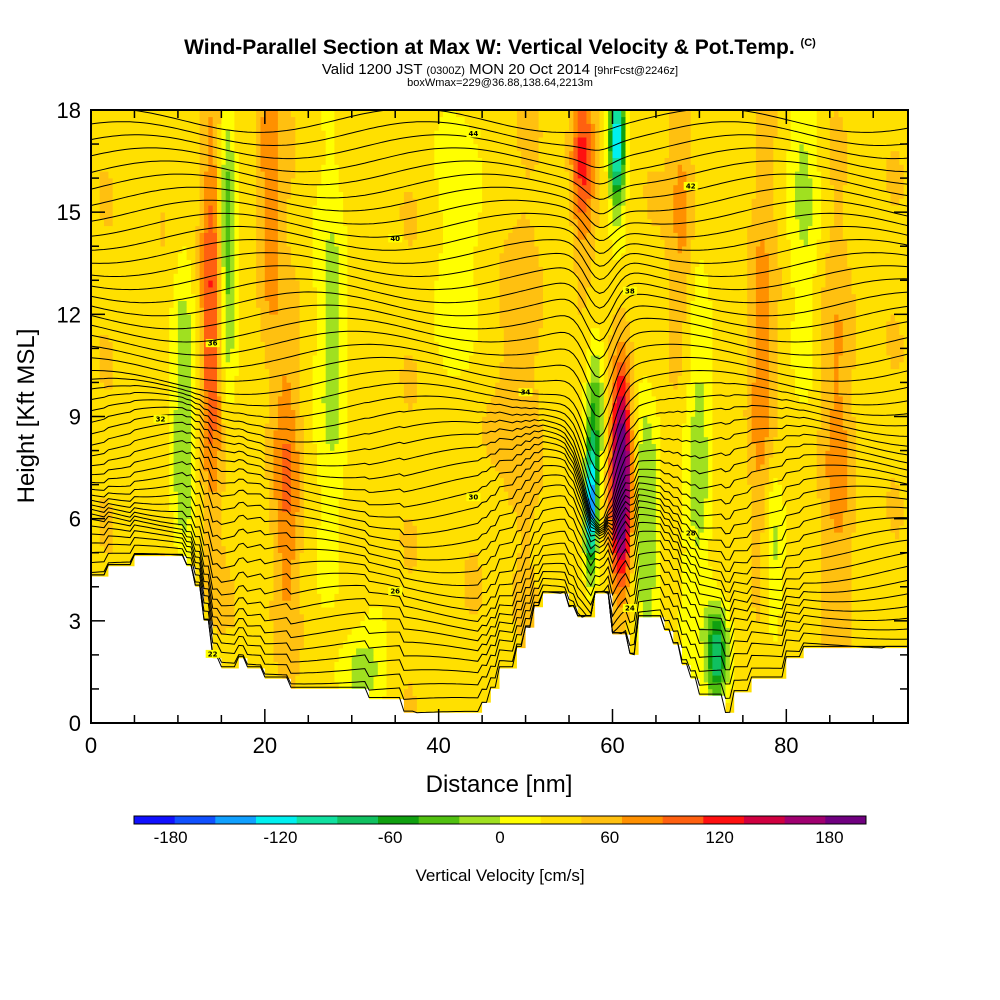  I want to click on colorbar-swatch, so click(724, 820).